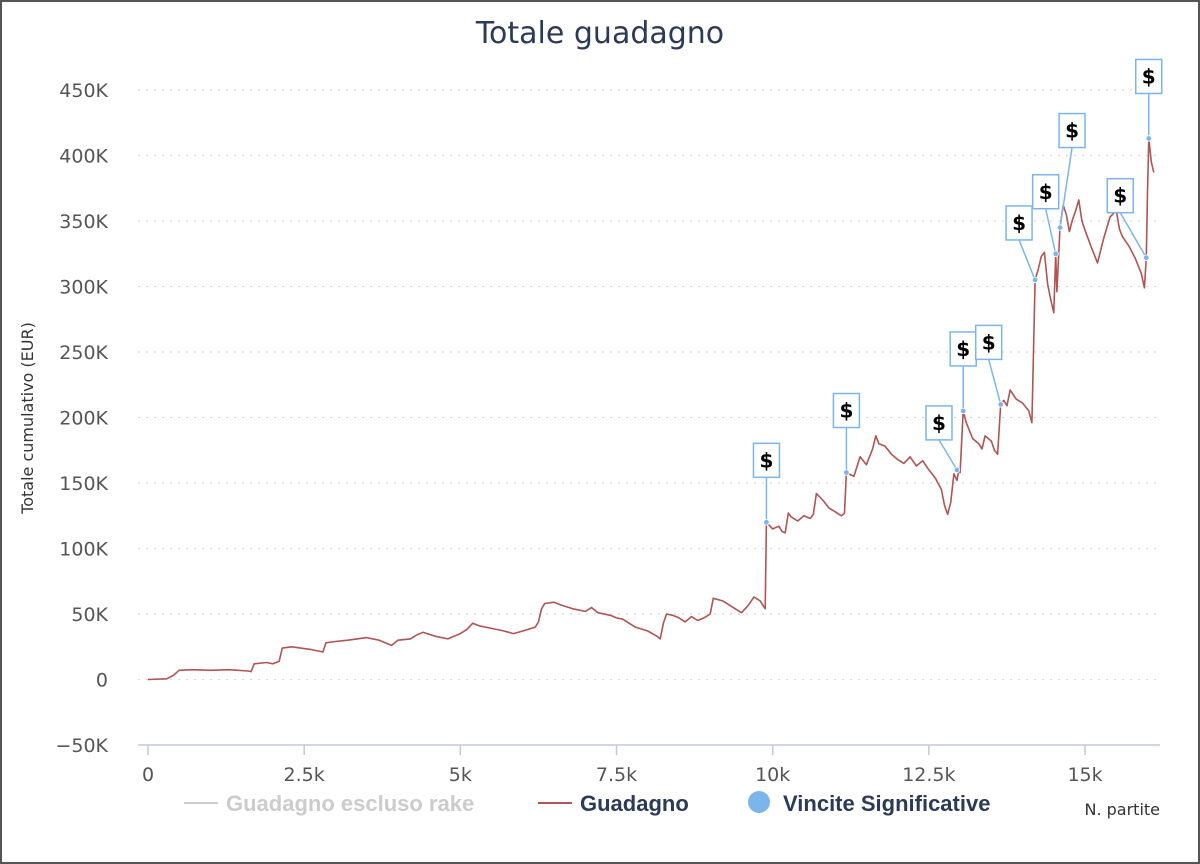  Describe the element at coordinates (83, 157) in the screenshot. I see `y-tick-label: 400K` at that location.